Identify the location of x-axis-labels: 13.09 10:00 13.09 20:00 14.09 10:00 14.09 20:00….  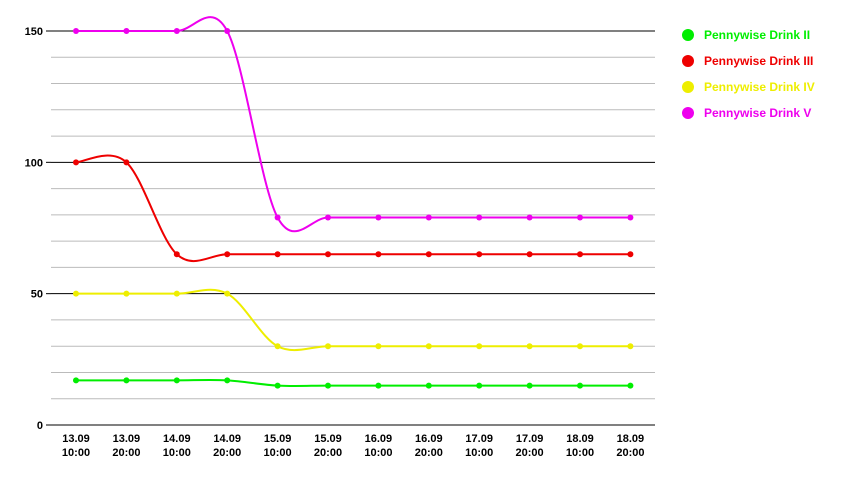
(353, 446).